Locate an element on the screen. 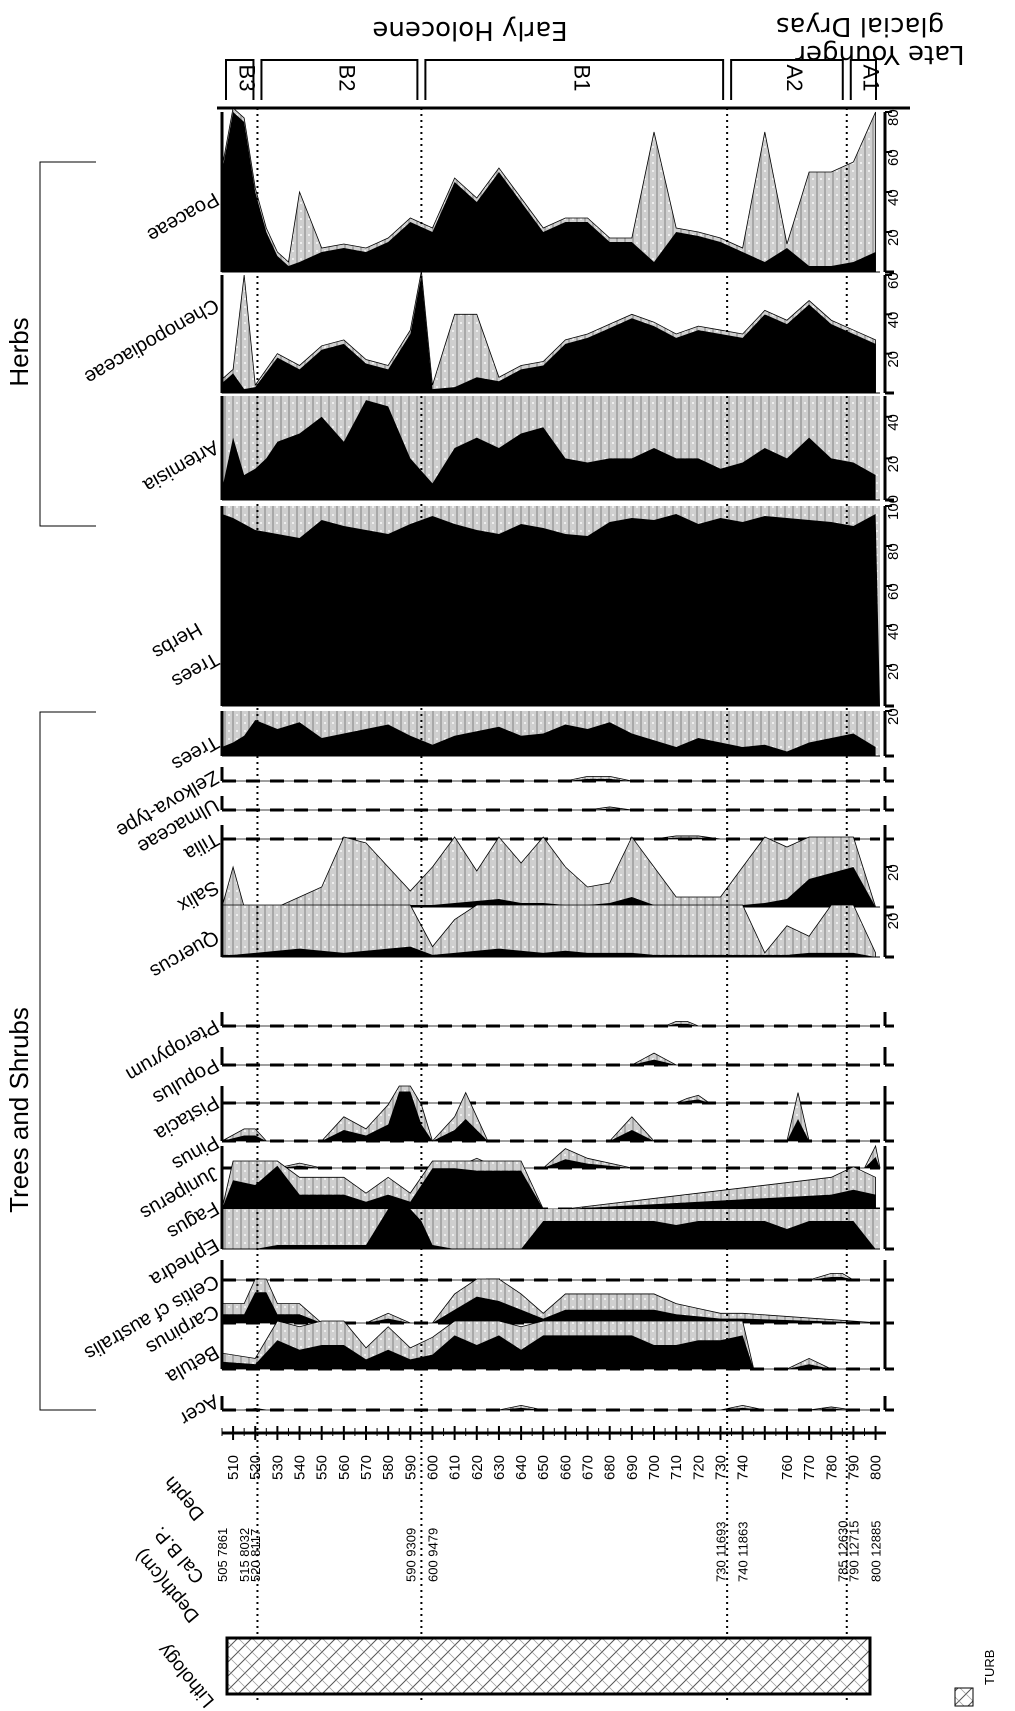 Image resolution: width=1015 pixels, height=1711 pixels. herbs-bracket is located at coordinates (67, 344).